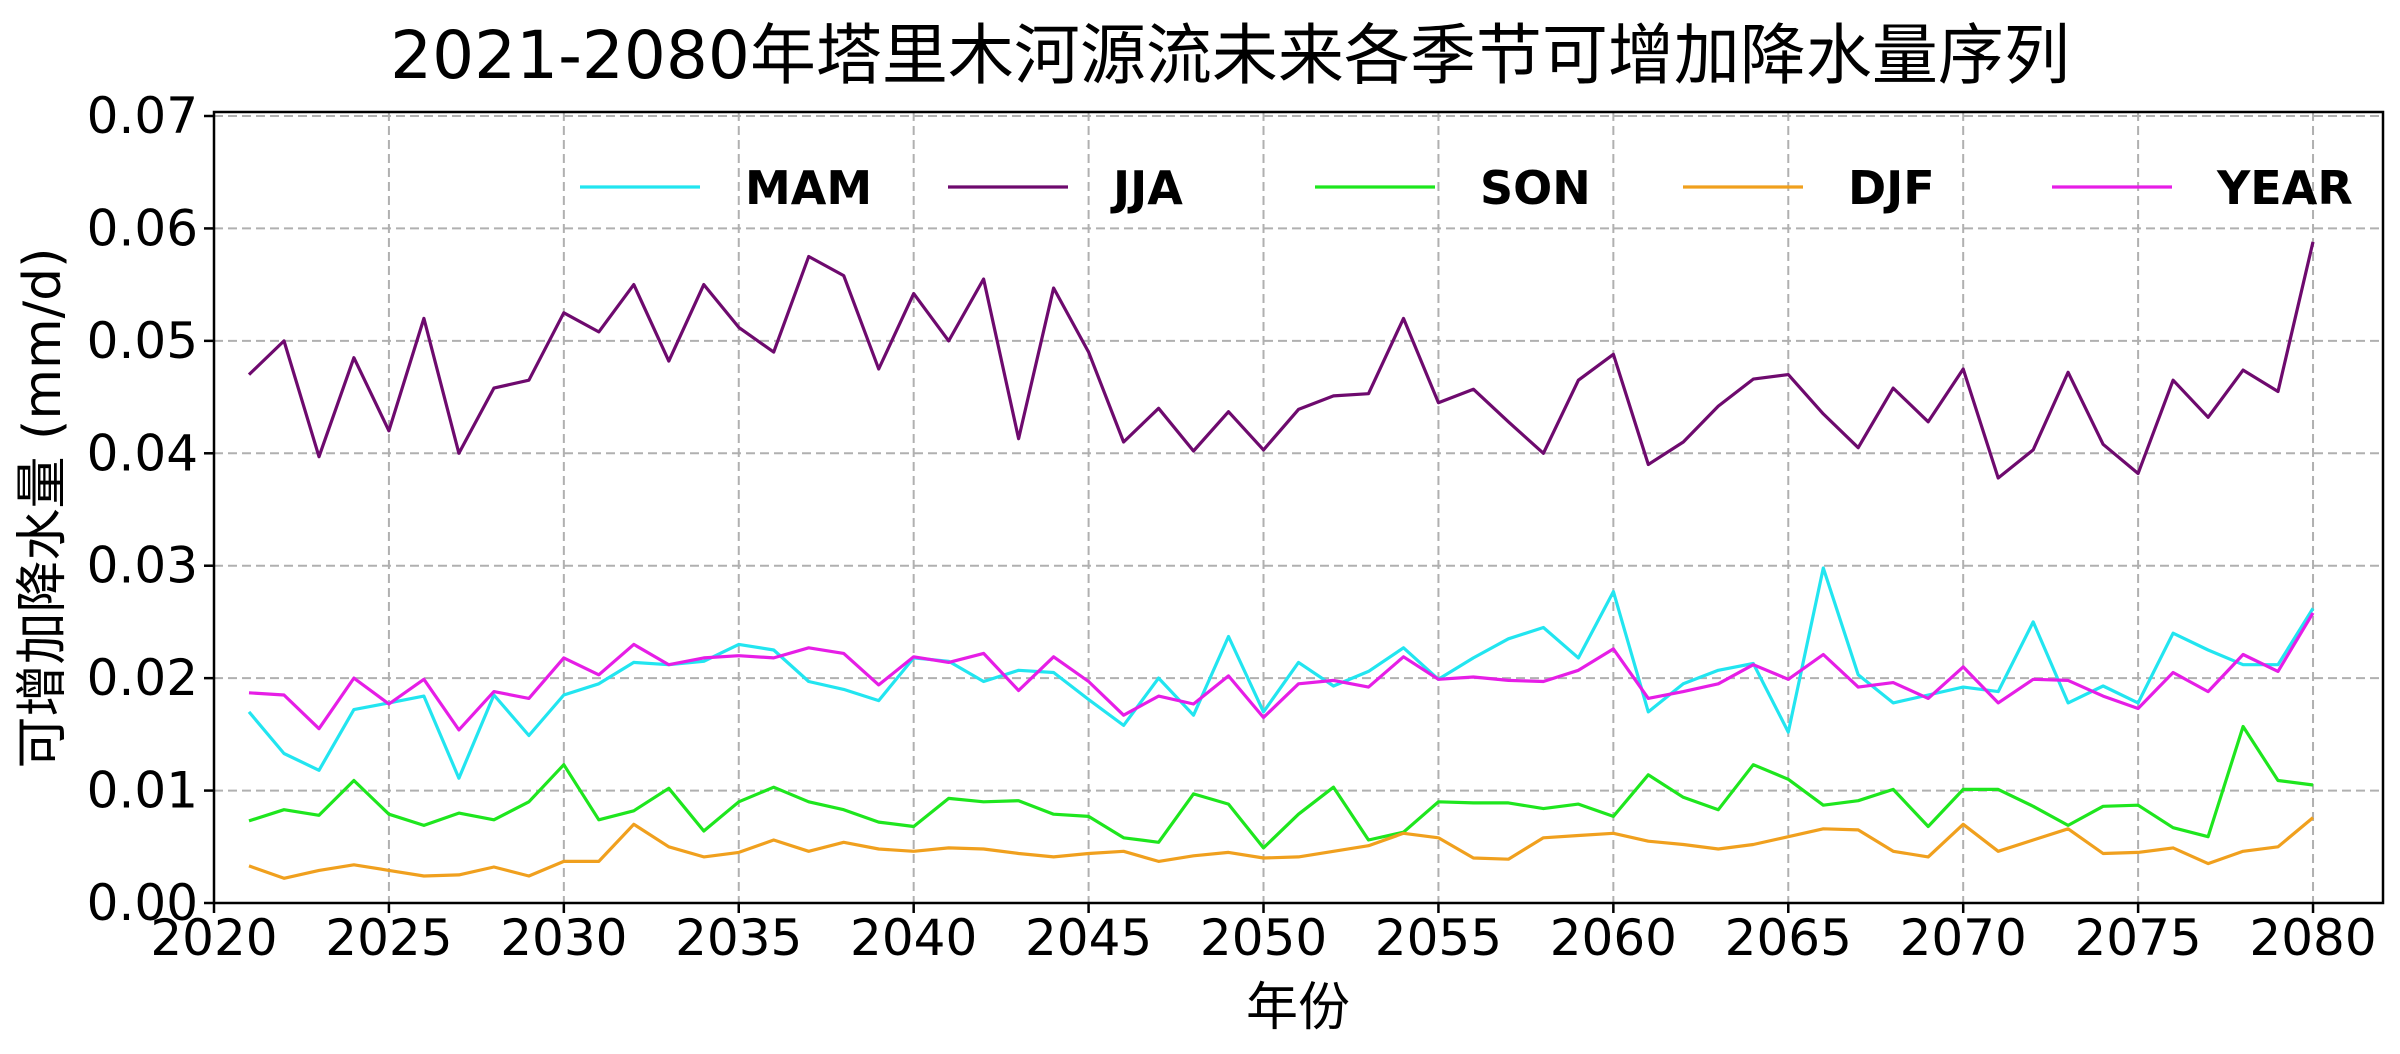 The height and width of the screenshot is (1054, 2400). I want to click on y-axis-label: 可增加降水量 (mm/d), so click(43, 508).